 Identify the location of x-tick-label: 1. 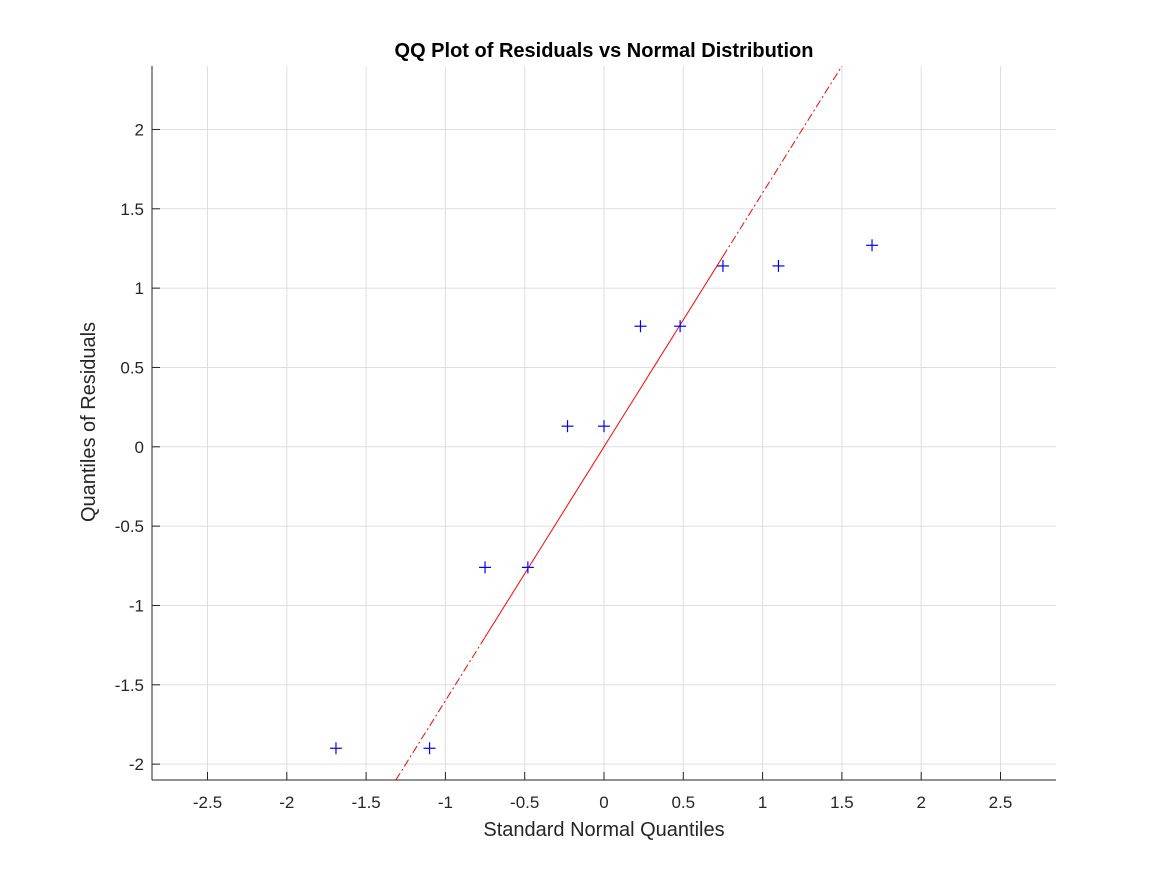
(762, 802).